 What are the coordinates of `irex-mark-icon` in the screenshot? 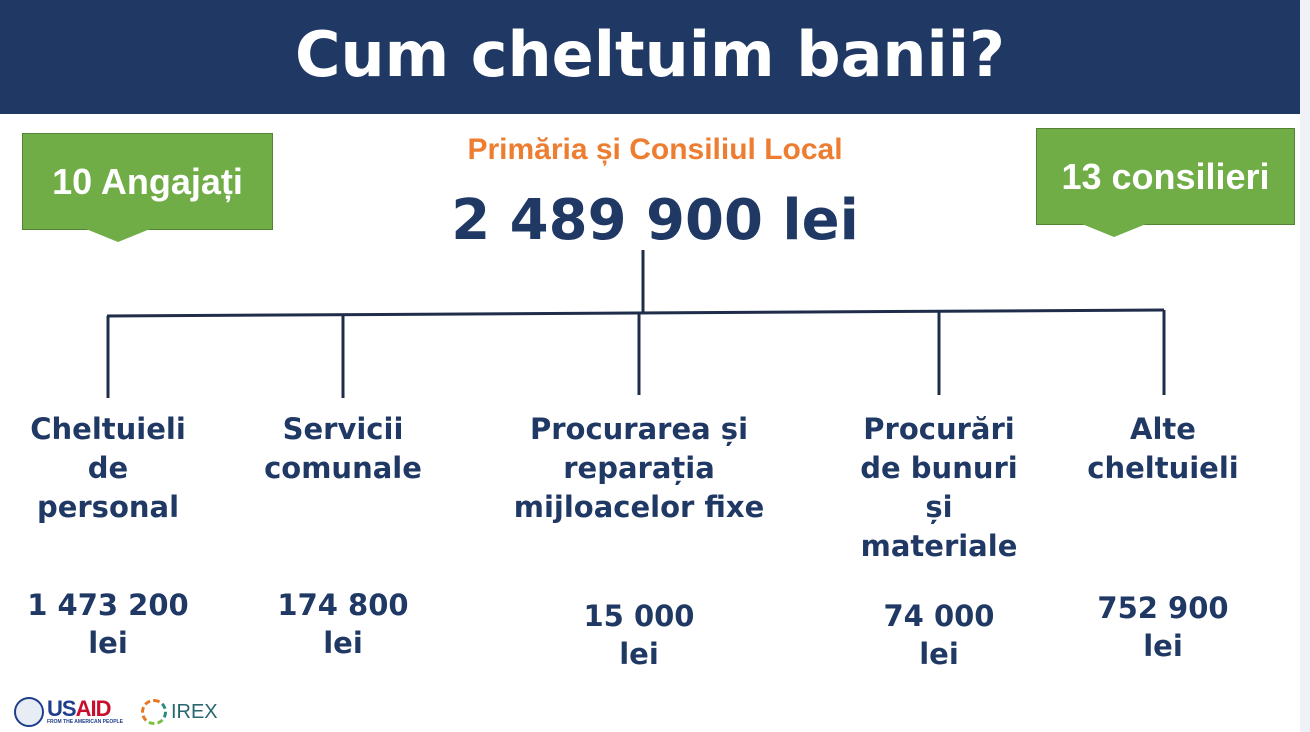 It's located at (153, 712).